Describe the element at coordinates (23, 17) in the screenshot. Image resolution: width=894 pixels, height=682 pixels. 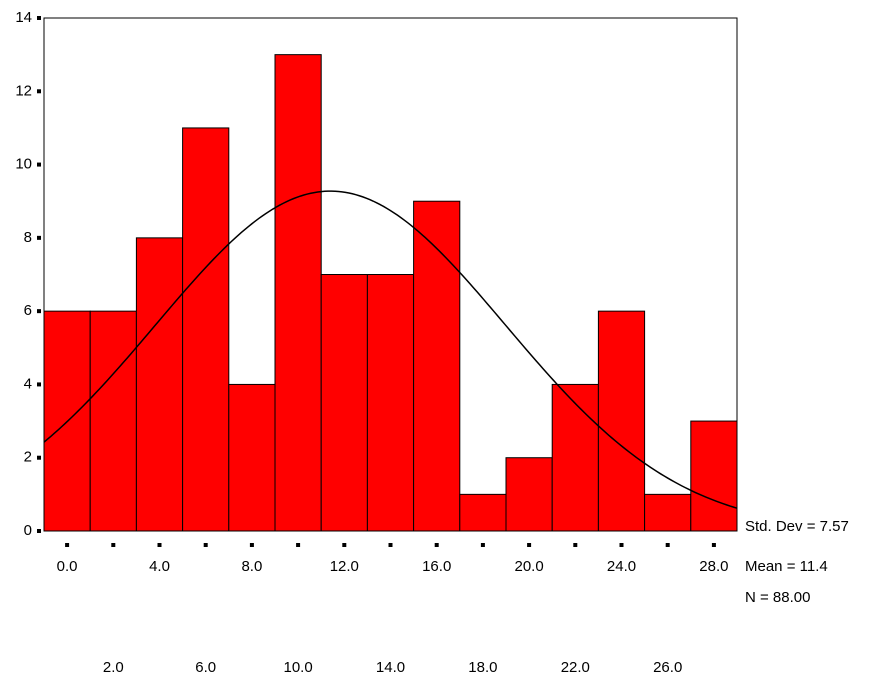
I see `y-tick-label: 14` at that location.